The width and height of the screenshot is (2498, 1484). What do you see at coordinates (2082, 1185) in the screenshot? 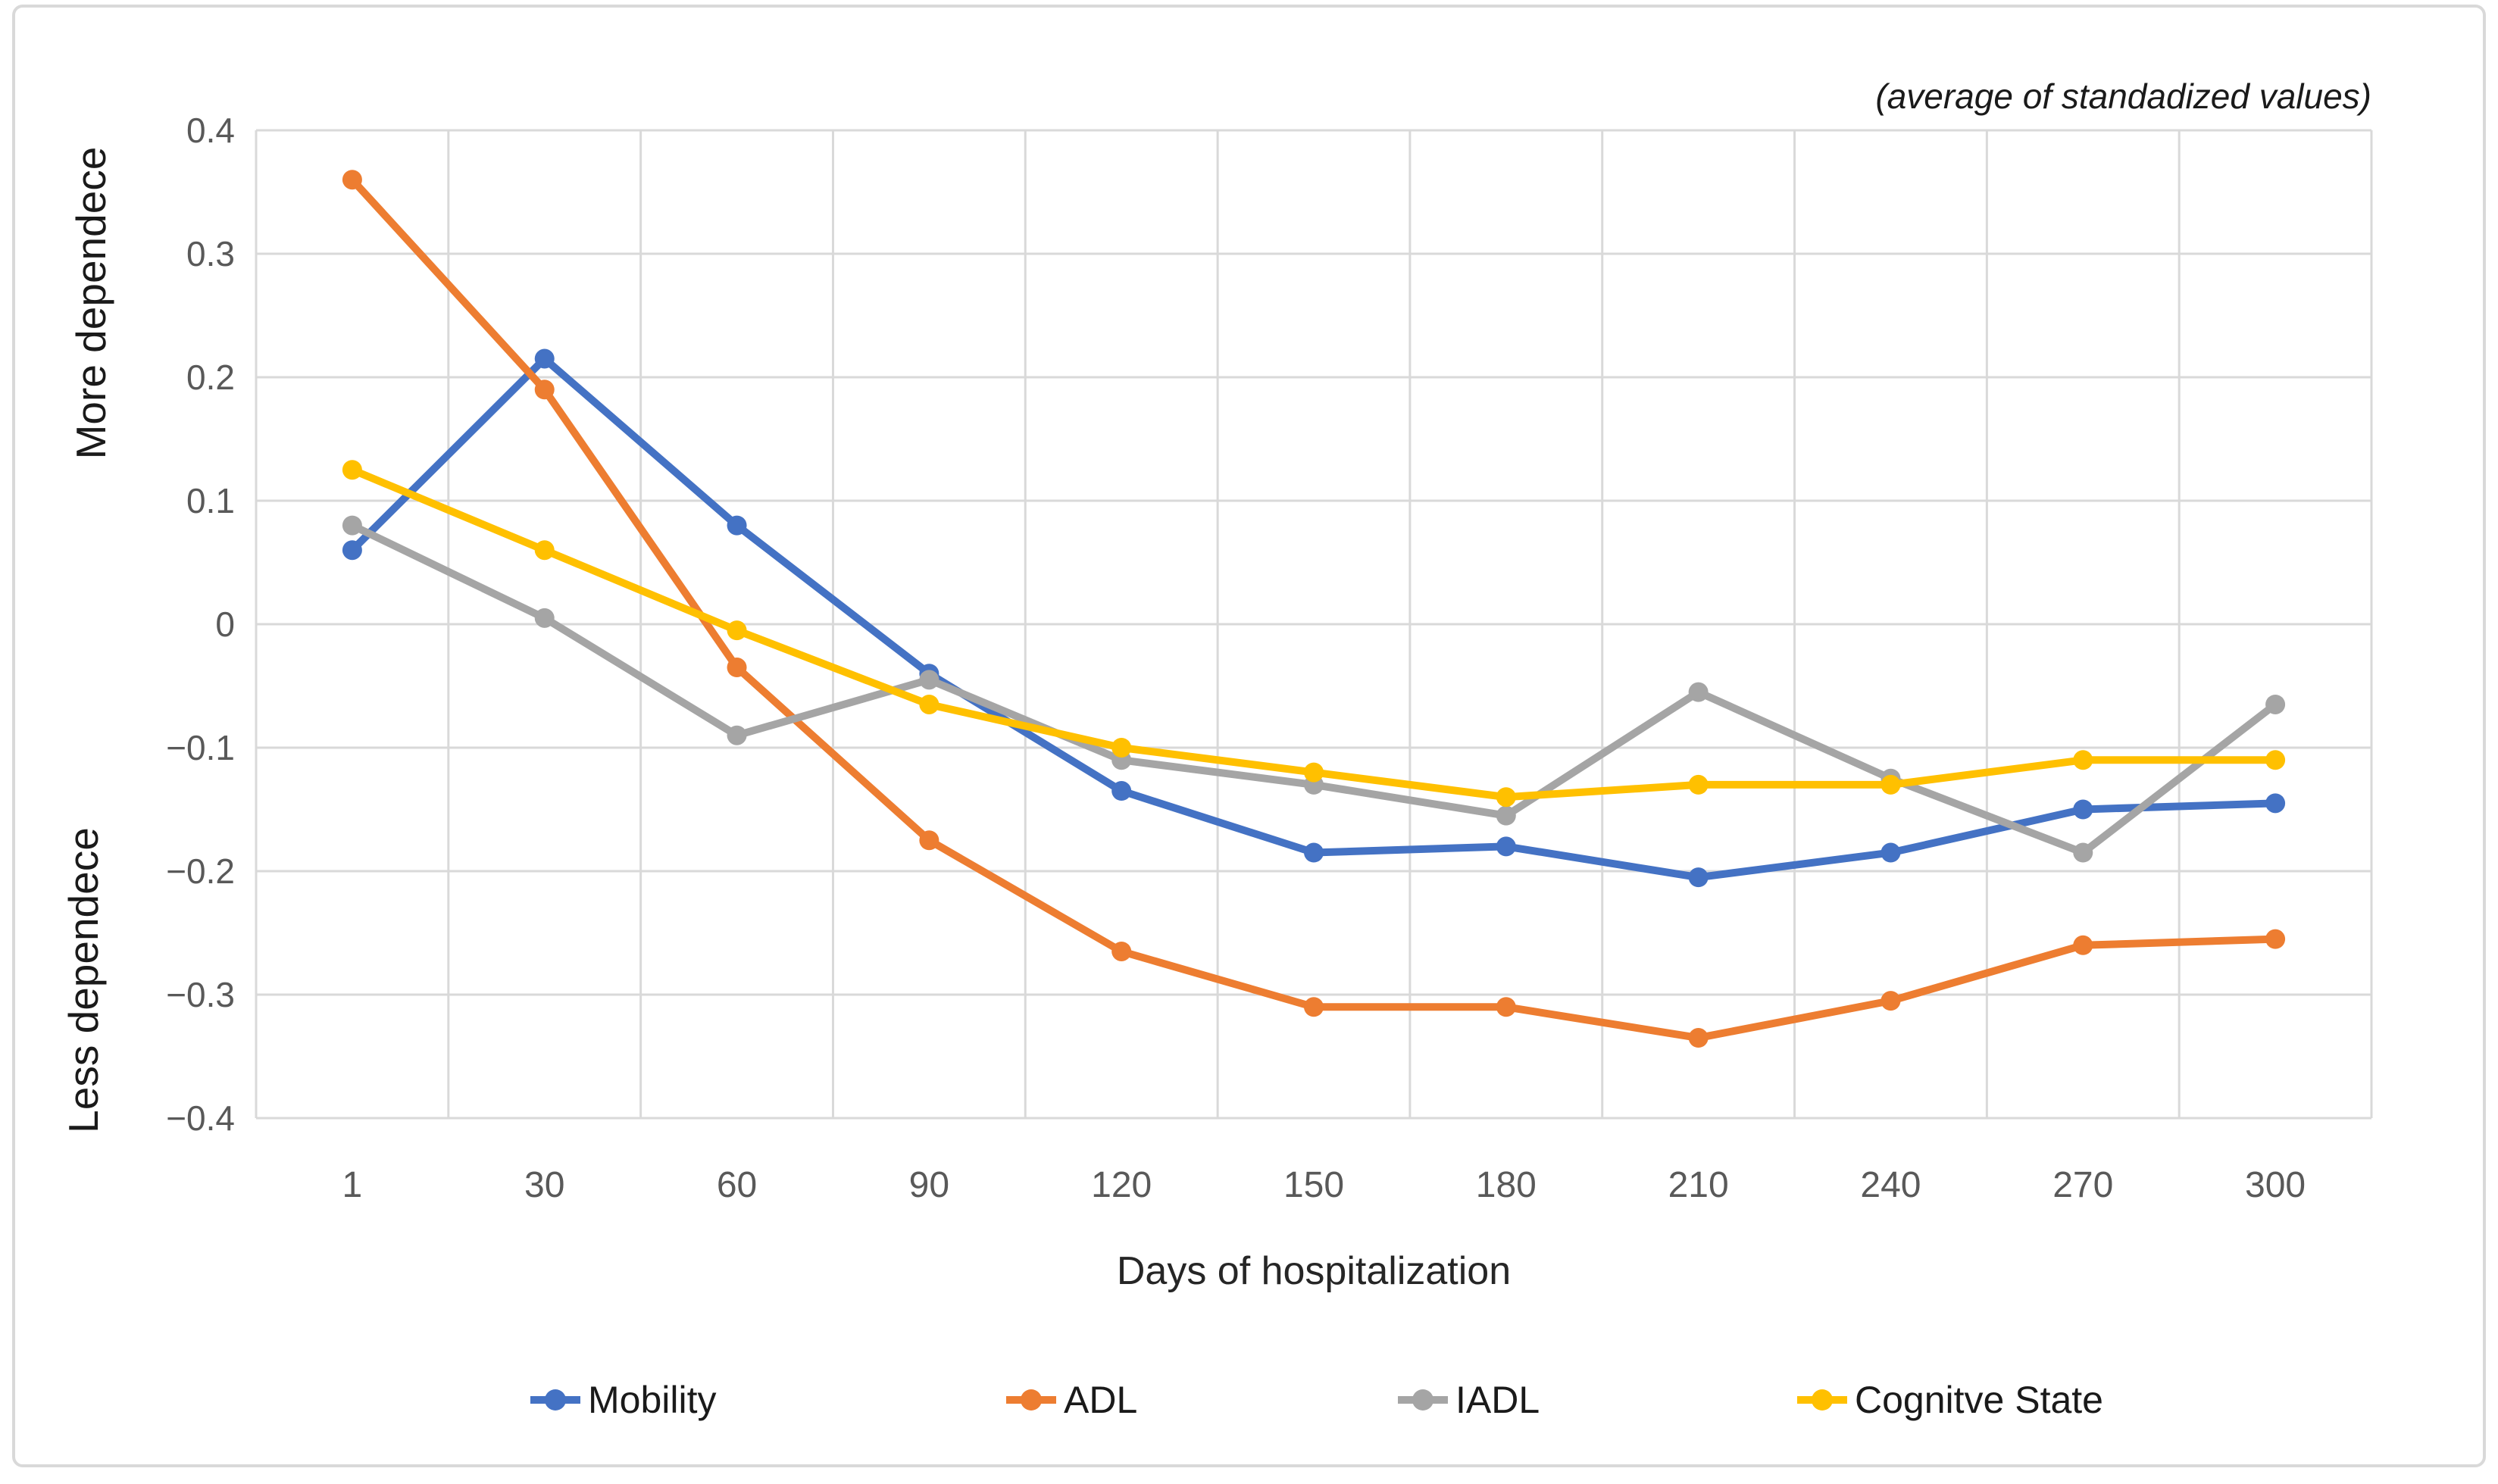
I see `x-tick-label: 270` at bounding box center [2082, 1185].